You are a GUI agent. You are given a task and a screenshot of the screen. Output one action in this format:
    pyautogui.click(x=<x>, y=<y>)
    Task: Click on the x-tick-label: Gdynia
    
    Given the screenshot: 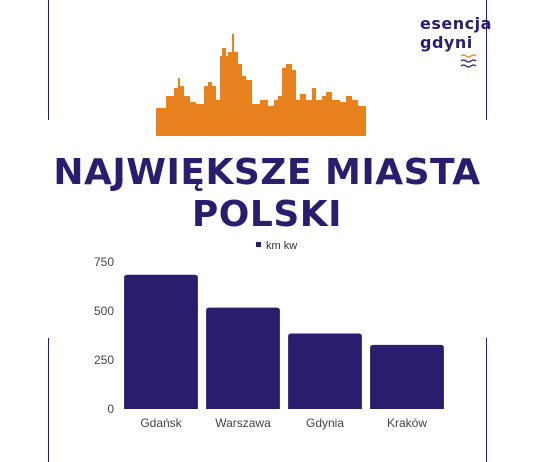 What is the action you would take?
    pyautogui.click(x=325, y=423)
    